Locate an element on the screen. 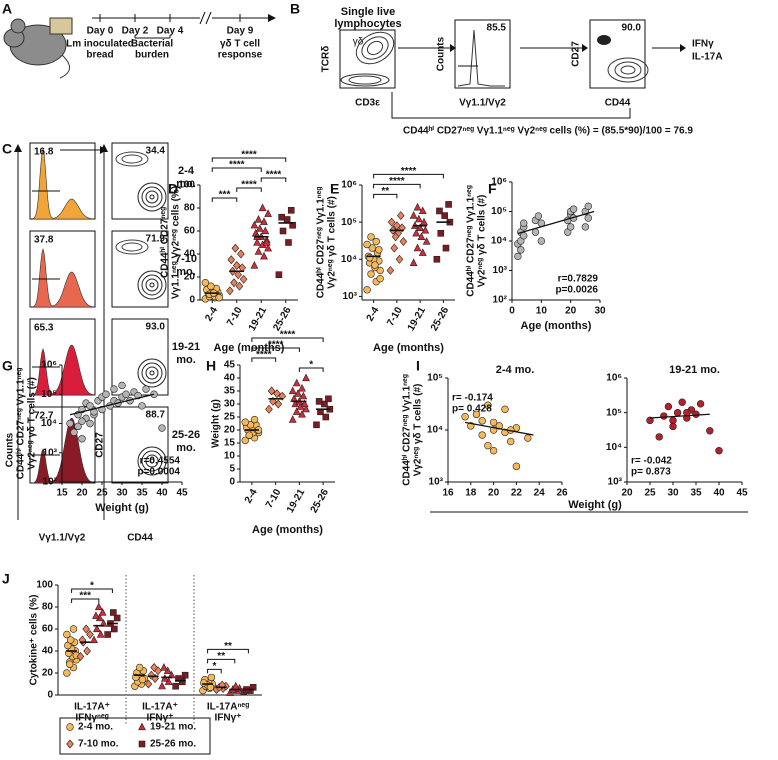 The height and width of the screenshot is (760, 778). y-tick-label: 100 is located at coordinates (186, 185).